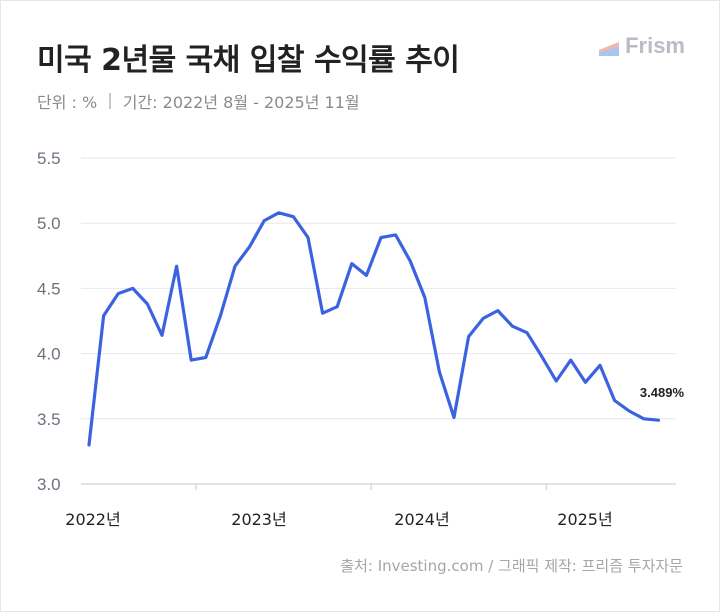 The image size is (720, 613). What do you see at coordinates (421, 519) in the screenshot?
I see `x-tick-label: 2024년` at bounding box center [421, 519].